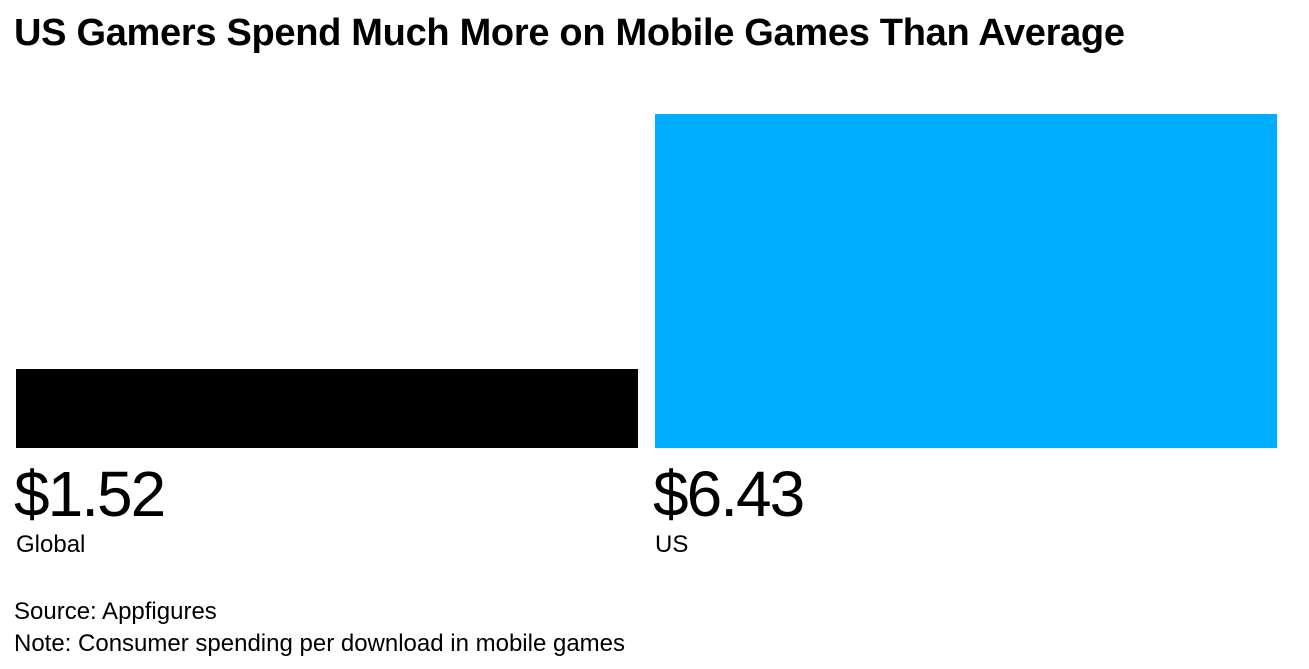 This screenshot has height=669, width=1309. Describe the element at coordinates (51, 544) in the screenshot. I see `category-label-global: Global` at that location.